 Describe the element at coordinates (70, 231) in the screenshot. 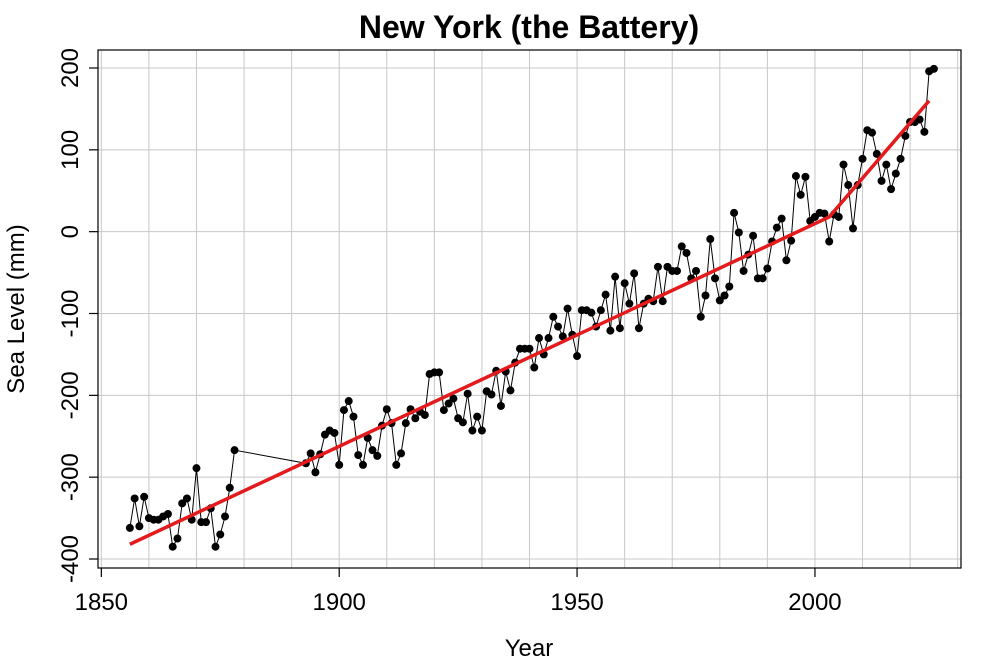

I see `y-tick-label: 0` at that location.